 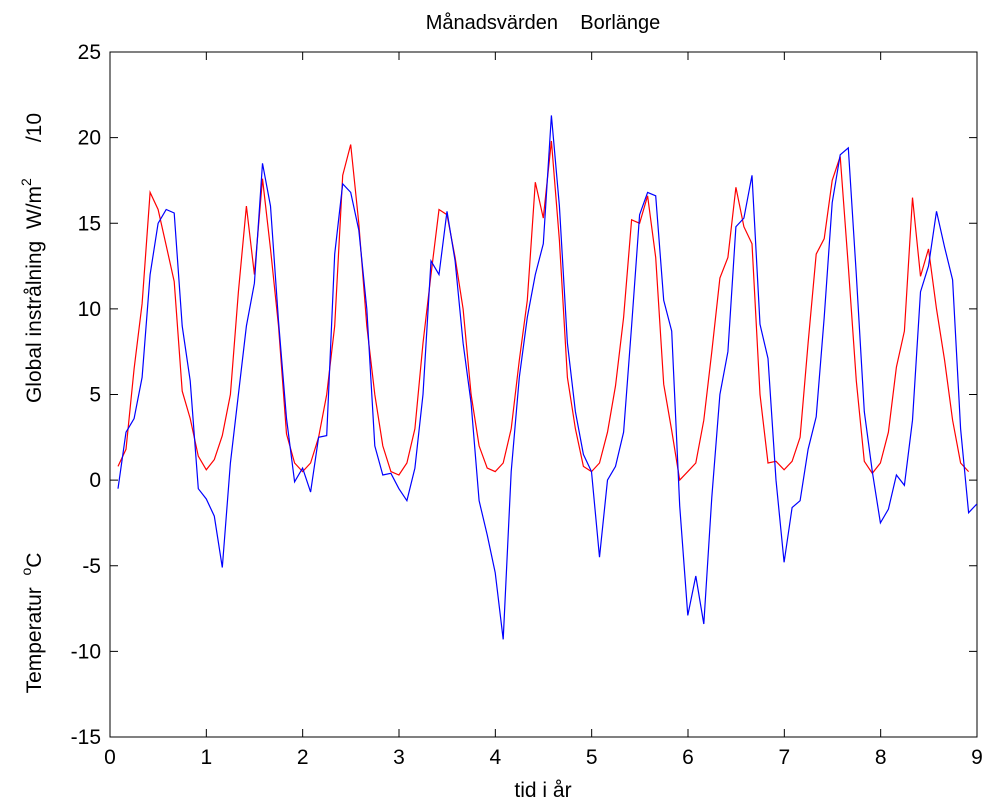 What do you see at coordinates (34, 560) in the screenshot?
I see `y-axis-title-lower-suffix: C` at bounding box center [34, 560].